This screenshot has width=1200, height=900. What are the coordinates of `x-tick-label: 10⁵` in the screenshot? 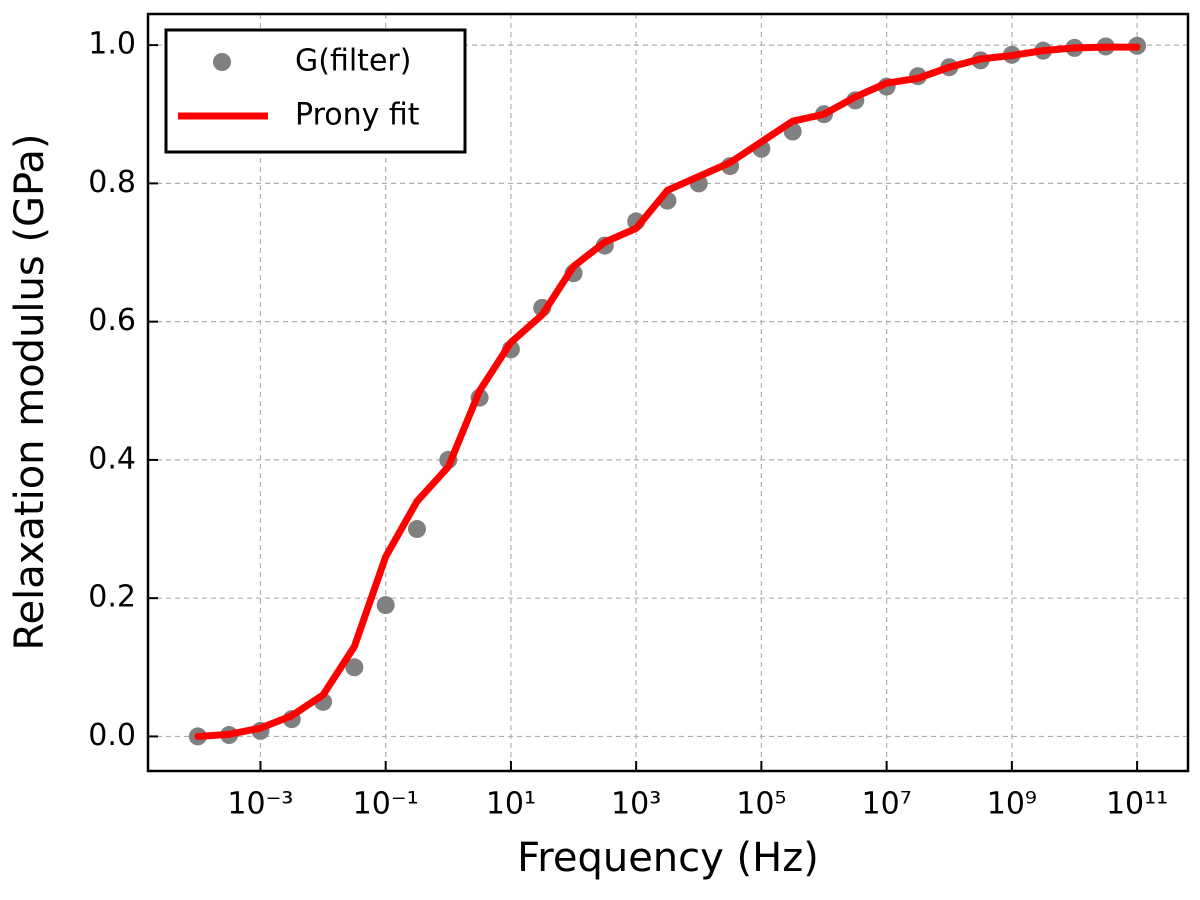 It's located at (761, 804).